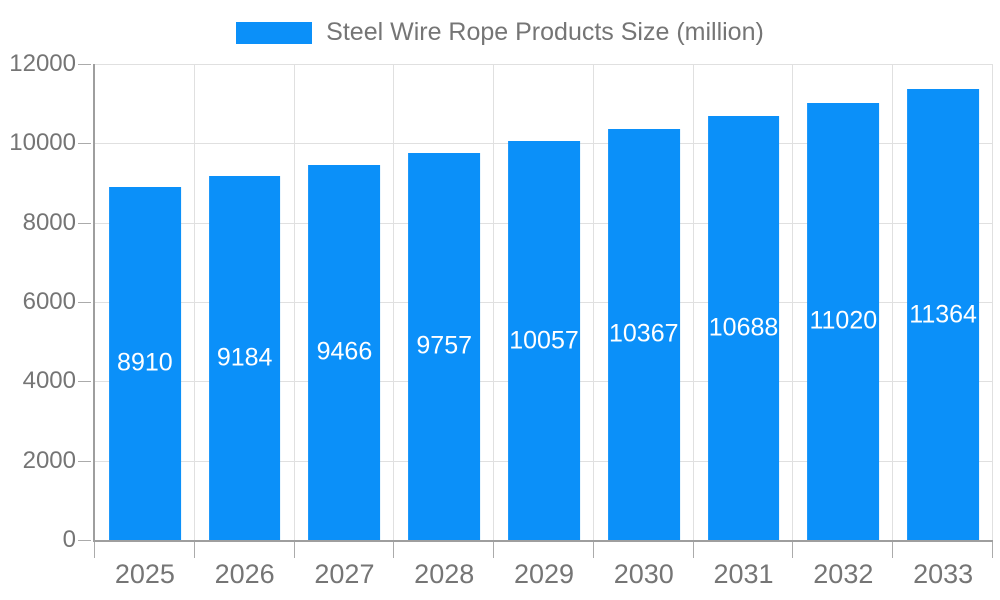  What do you see at coordinates (943, 574) in the screenshot?
I see `x-axis-label-2033: 2033` at bounding box center [943, 574].